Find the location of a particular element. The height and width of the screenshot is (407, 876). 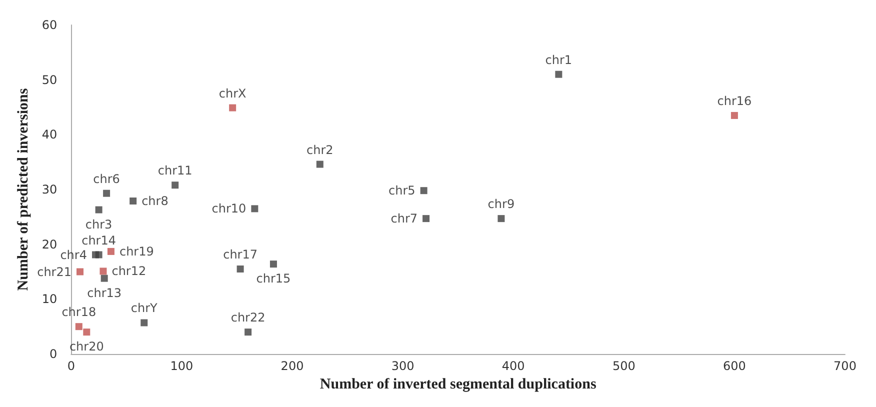

data-label: chr12 is located at coordinates (129, 271).